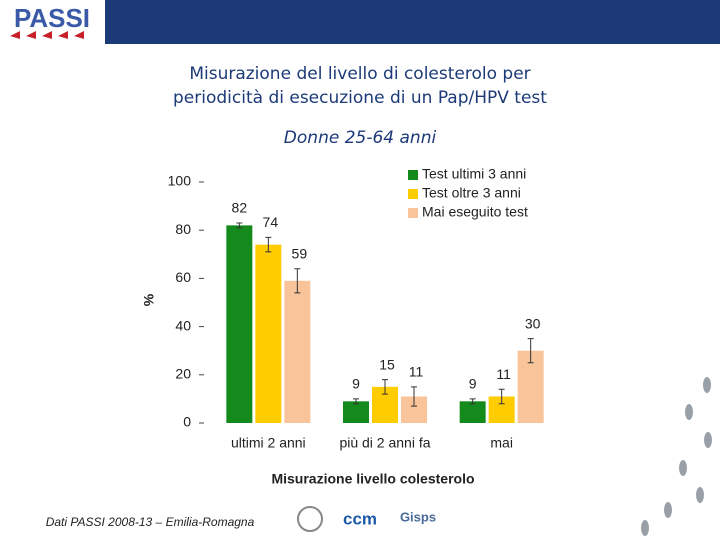 The height and width of the screenshot is (540, 720). What do you see at coordinates (149, 299) in the screenshot?
I see `y-axis-label: %` at bounding box center [149, 299].